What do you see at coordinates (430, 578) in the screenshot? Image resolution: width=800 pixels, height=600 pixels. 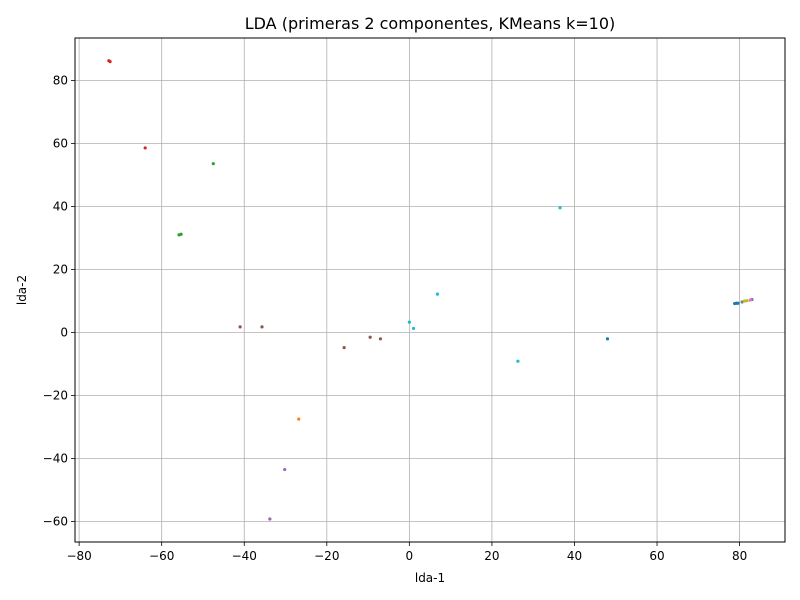 I see `x-axis-label: lda-1` at bounding box center [430, 578].